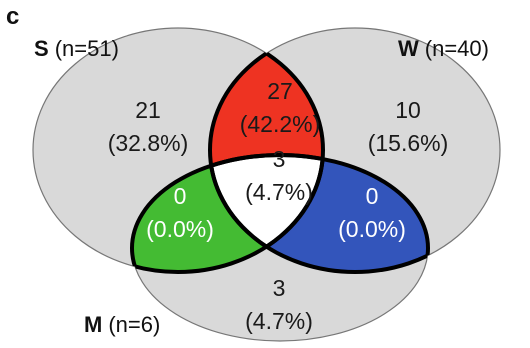  Describe the element at coordinates (279, 159) in the screenshot. I see `all-count: 3` at that location.